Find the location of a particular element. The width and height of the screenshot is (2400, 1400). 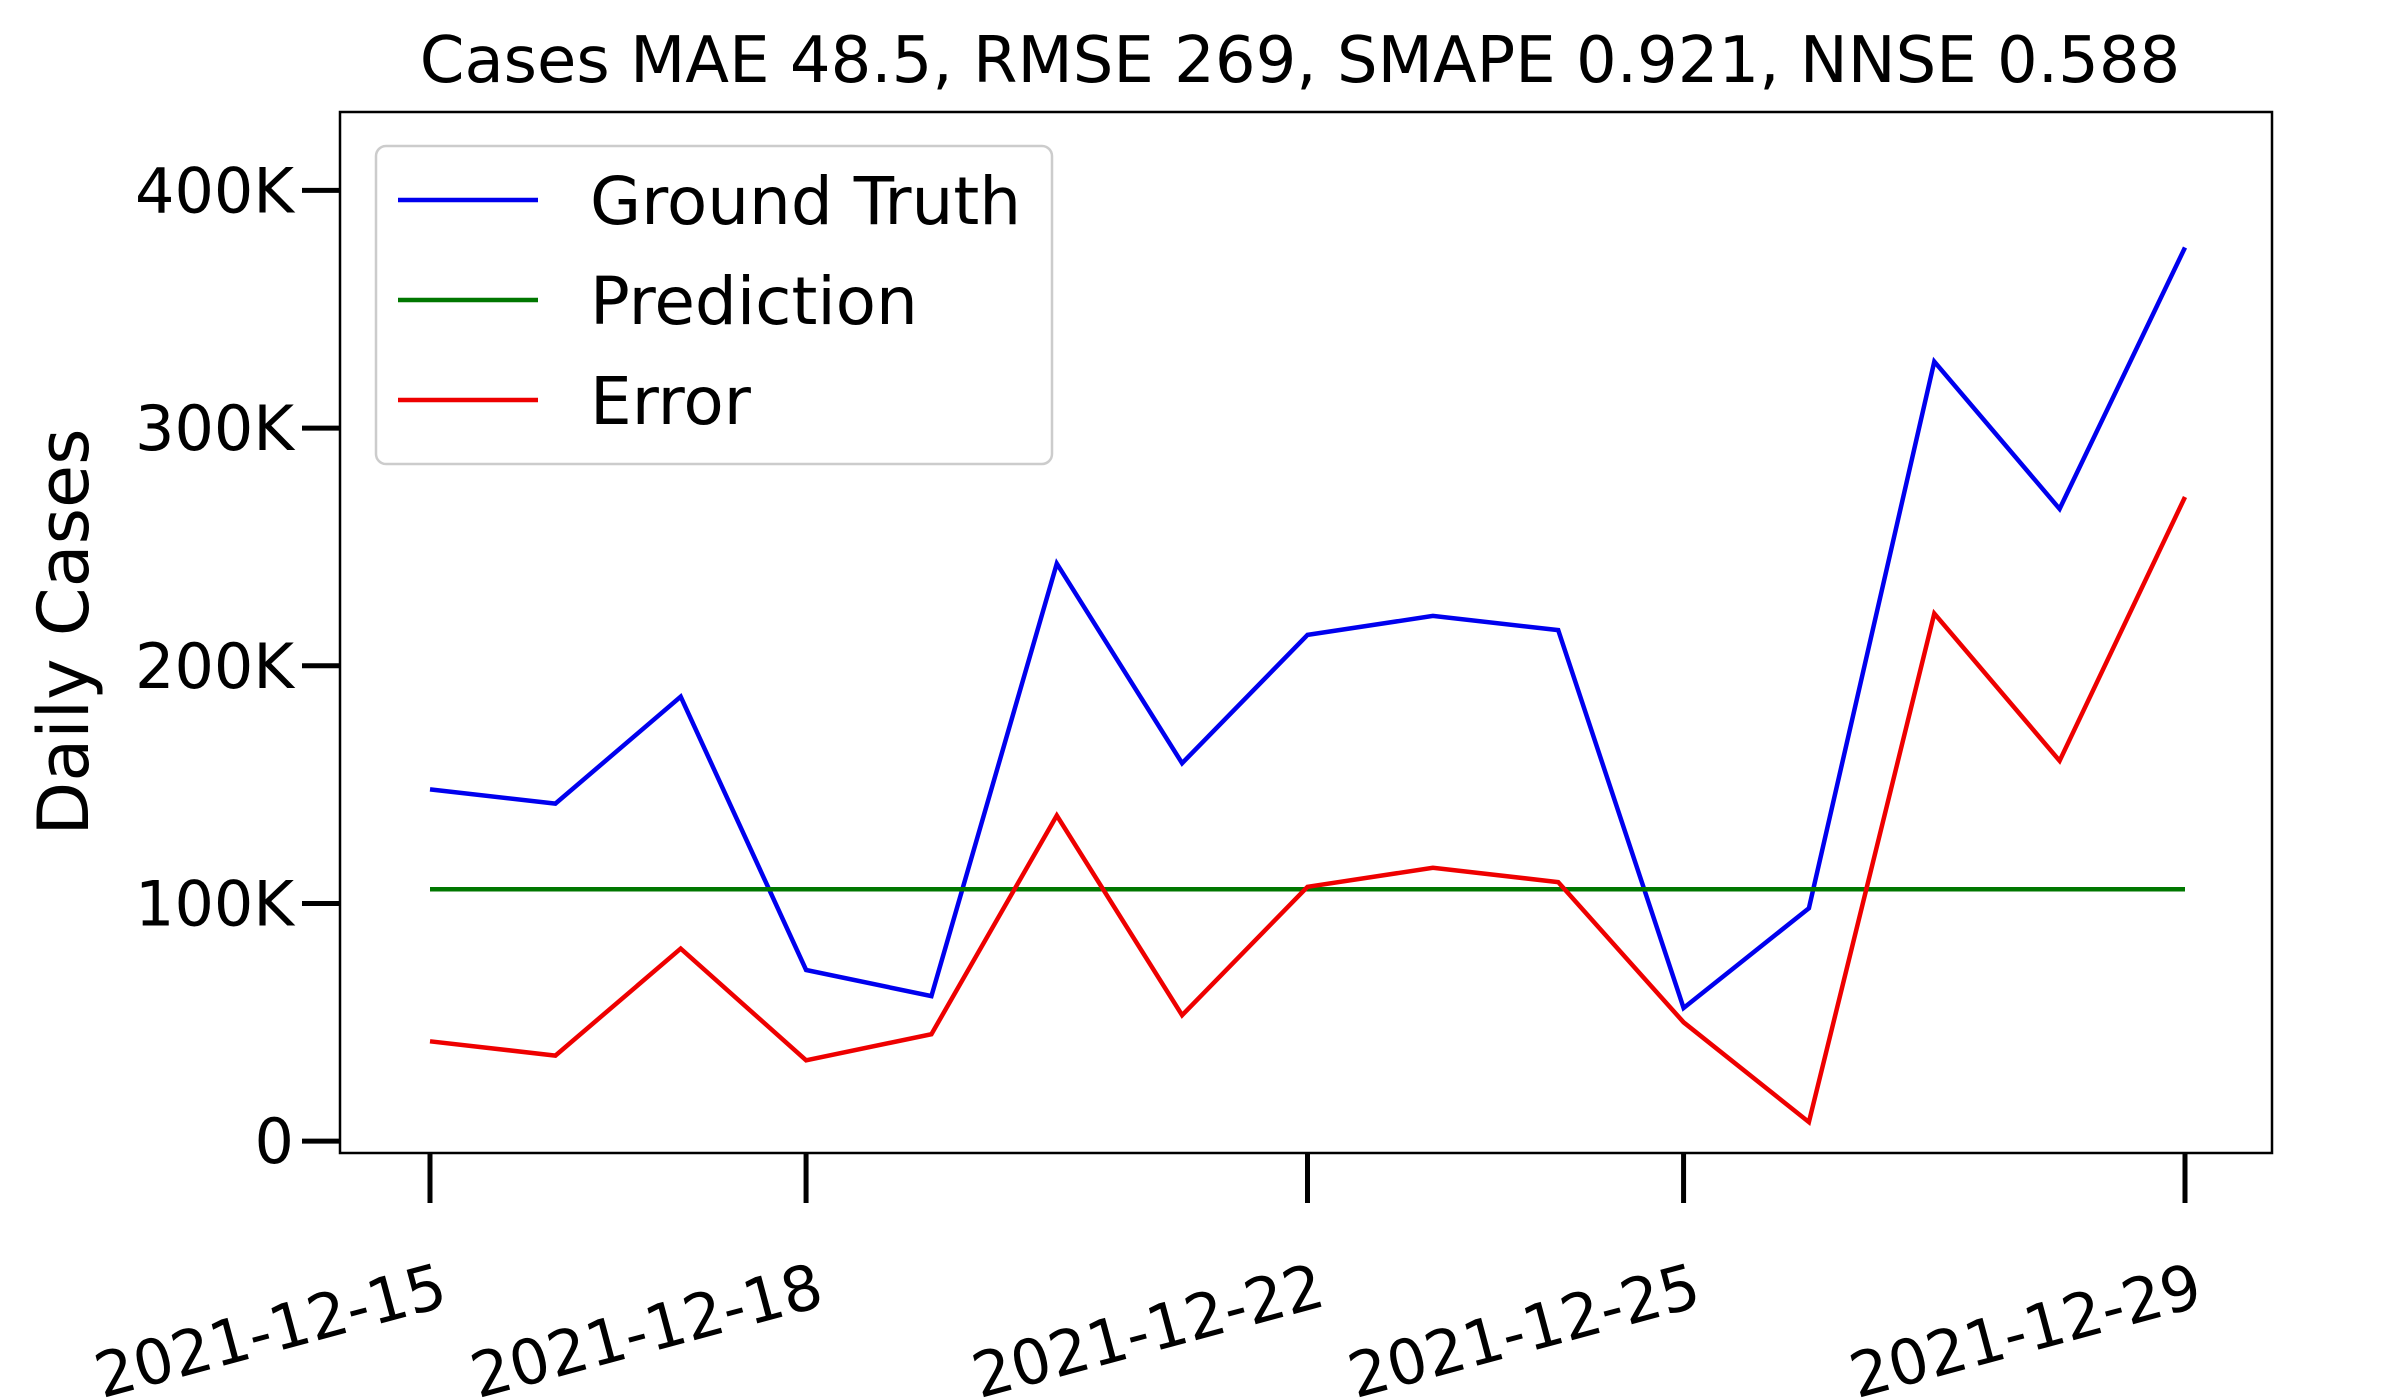

legend-label-ground-truth: Ground Truth is located at coordinates (805, 201).